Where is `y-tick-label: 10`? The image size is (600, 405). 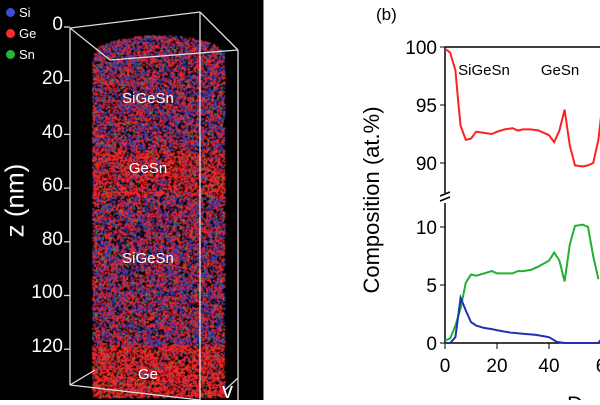 y-tick-label: 10 is located at coordinates (426, 228).